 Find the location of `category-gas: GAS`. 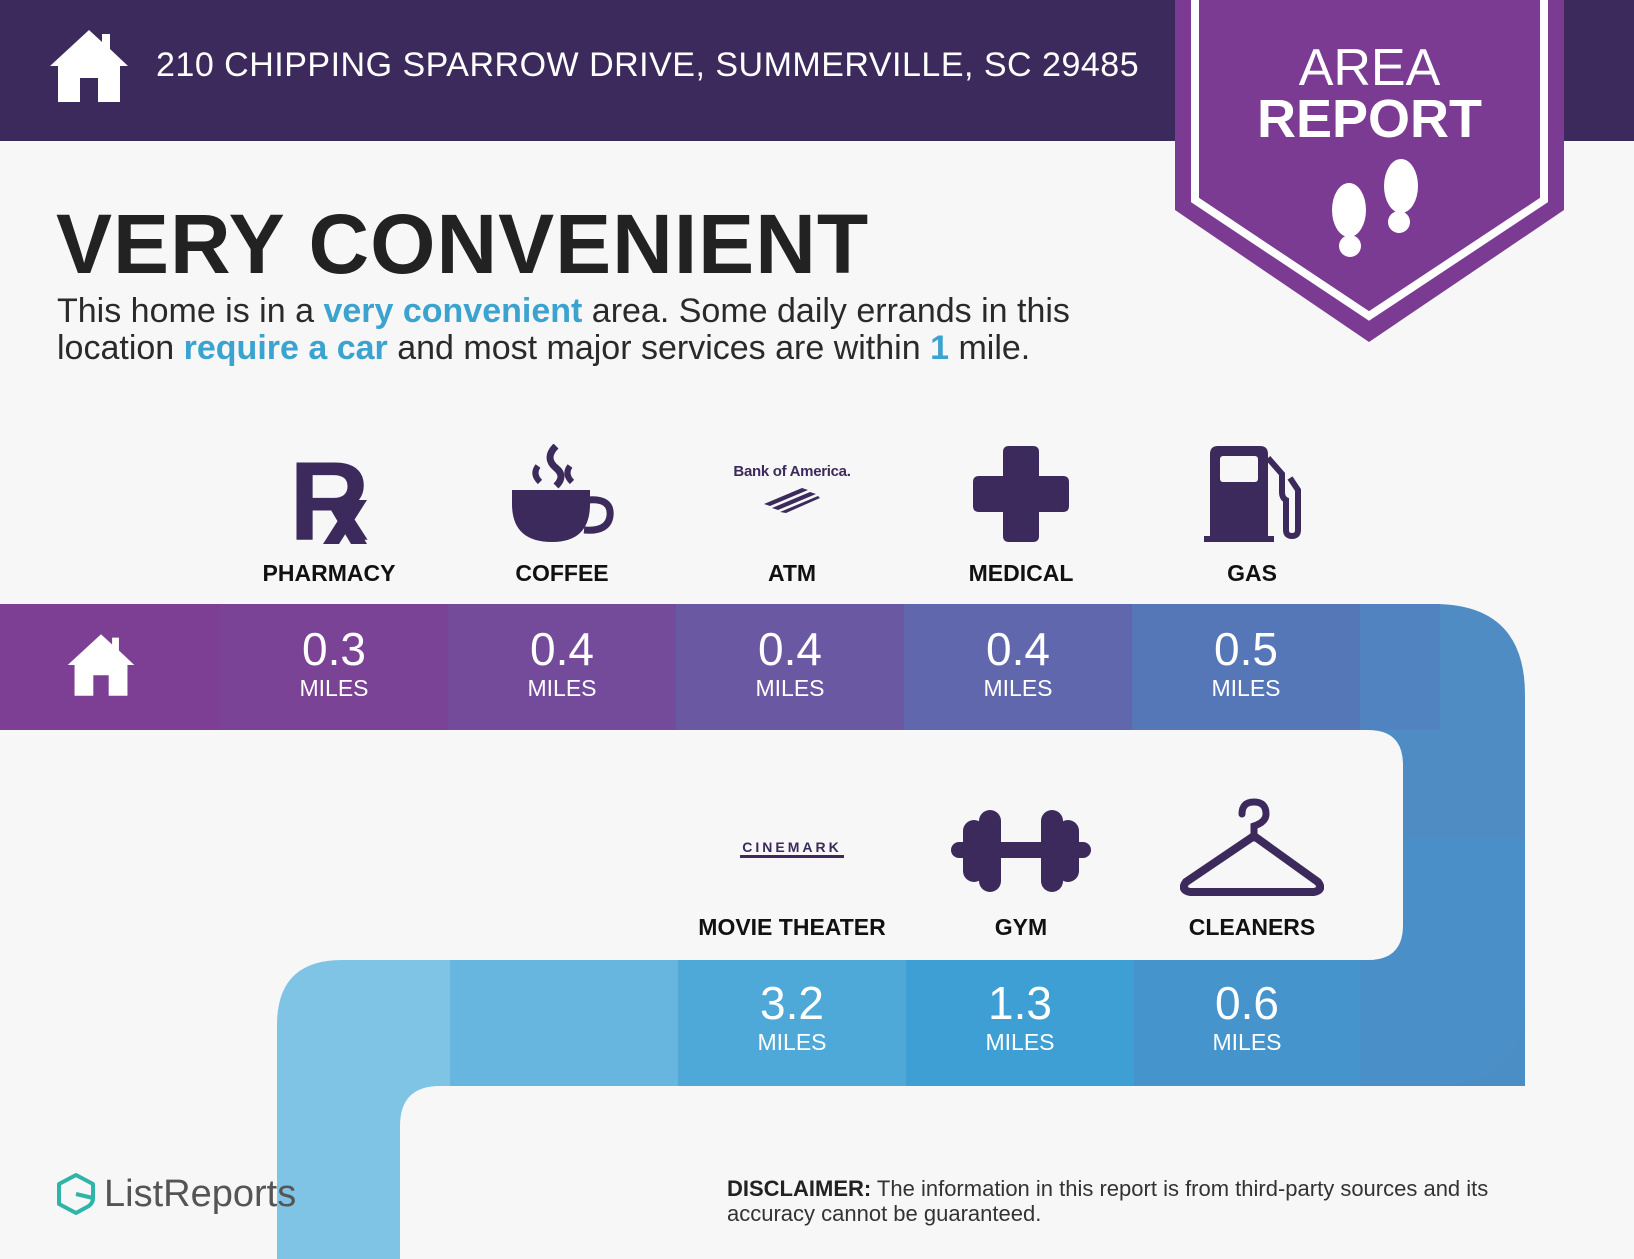

category-gas: GAS is located at coordinates (1252, 515).